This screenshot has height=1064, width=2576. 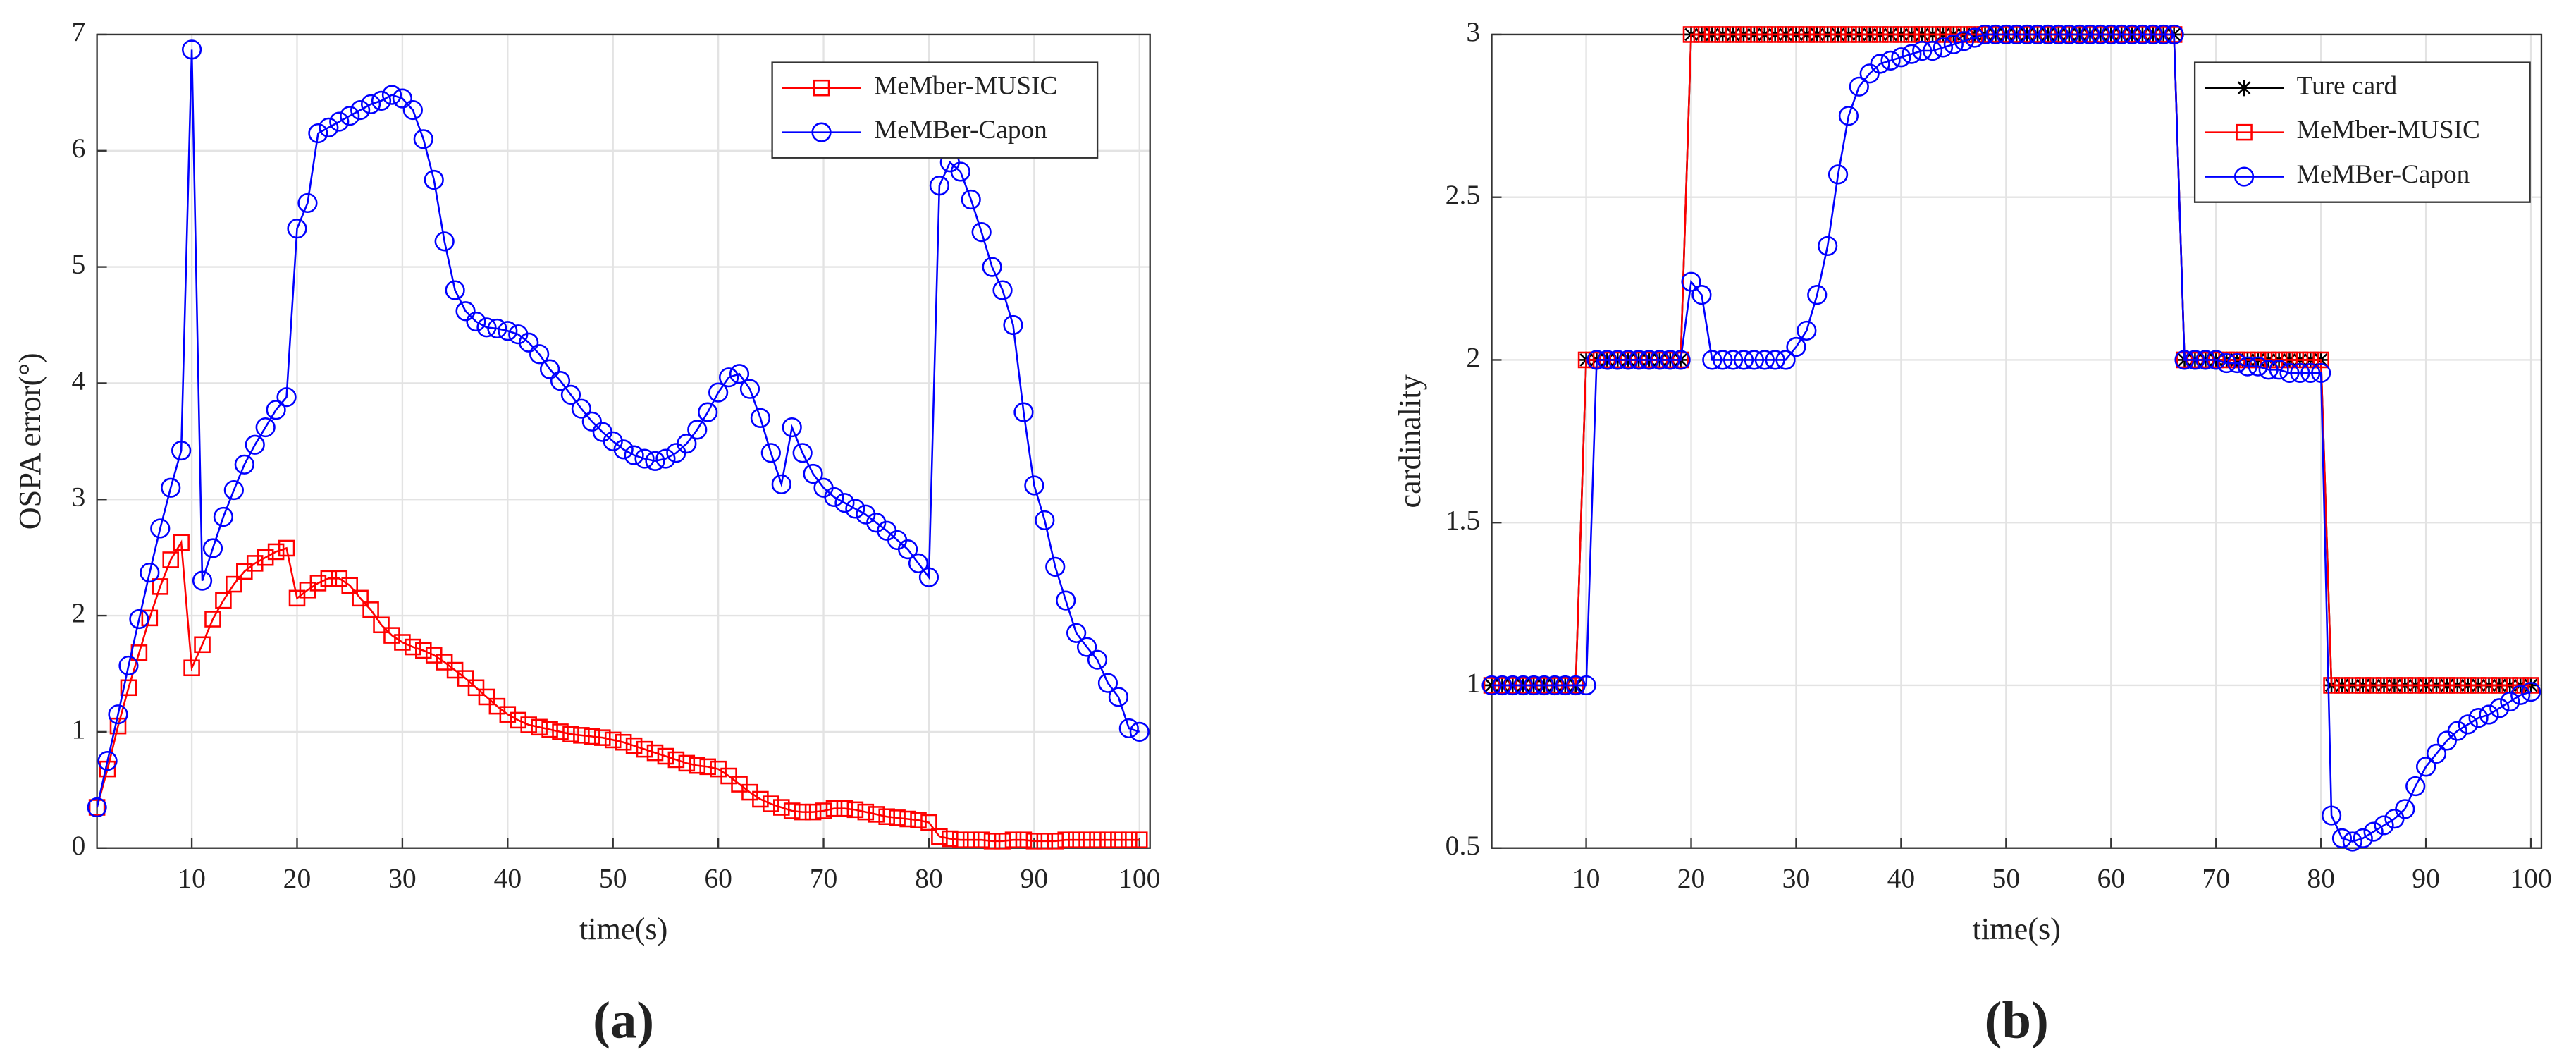 What do you see at coordinates (1463, 519) in the screenshot?
I see `y-tick-label: 1.5` at bounding box center [1463, 519].